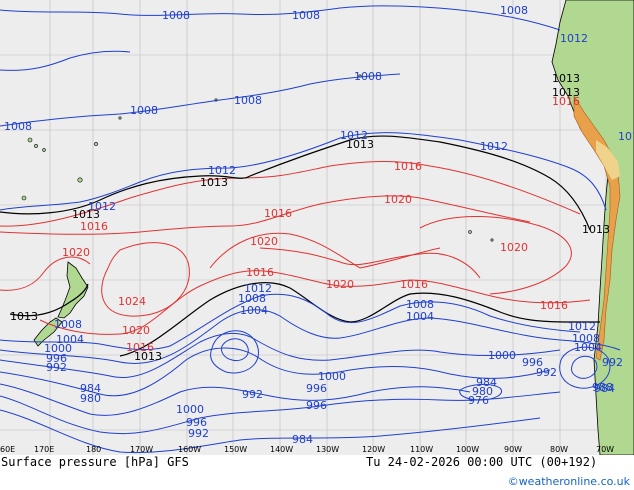 This screenshot has width=634, height=490. I want to click on longitude-tick: 110W, so click(421, 449).